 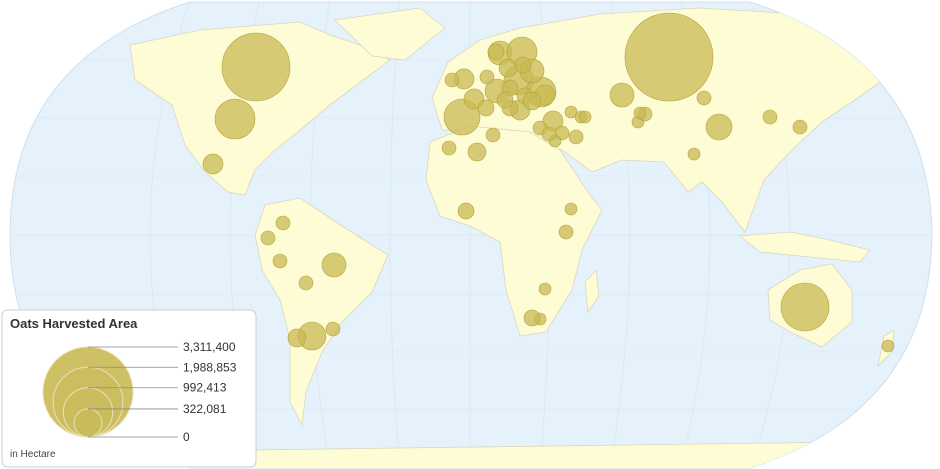 What do you see at coordinates (88, 423) in the screenshot?
I see `legend-circle` at bounding box center [88, 423].